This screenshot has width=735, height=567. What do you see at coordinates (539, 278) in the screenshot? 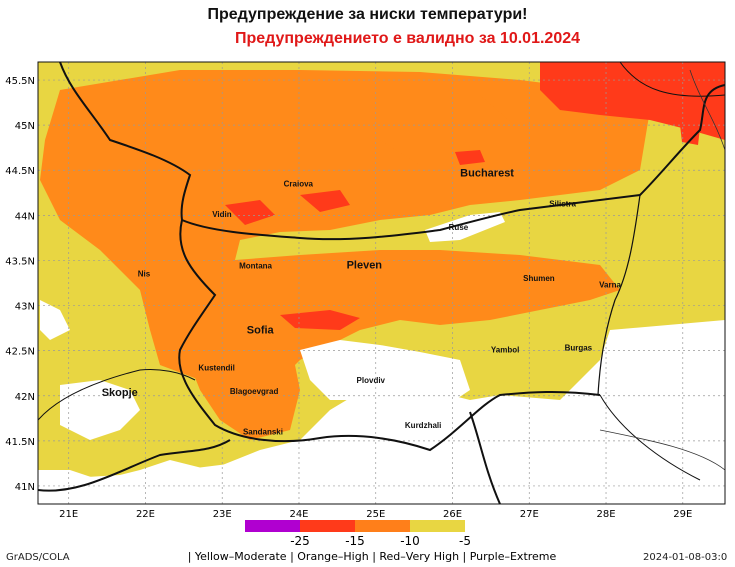
I see `city-label: Shumen` at bounding box center [539, 278].